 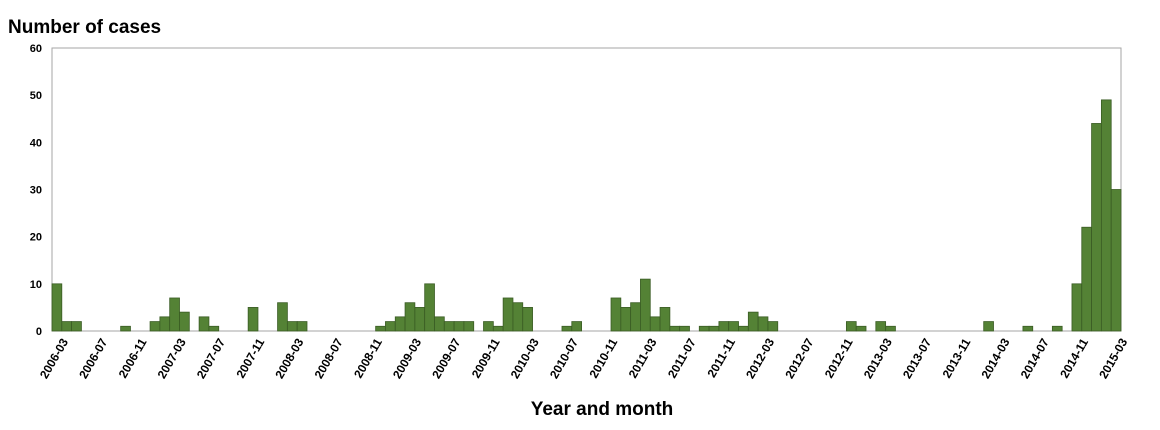 I want to click on y-tick-label: 50, so click(x=36, y=96).